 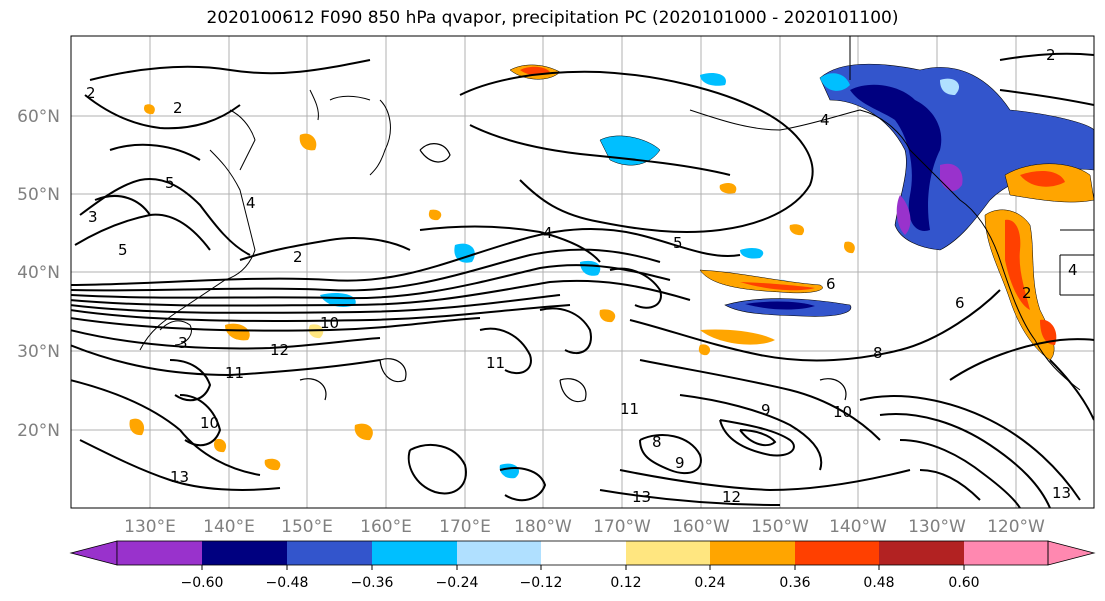 What do you see at coordinates (287, 583) in the screenshot?
I see `colorbar-tick: −0.48` at bounding box center [287, 583].